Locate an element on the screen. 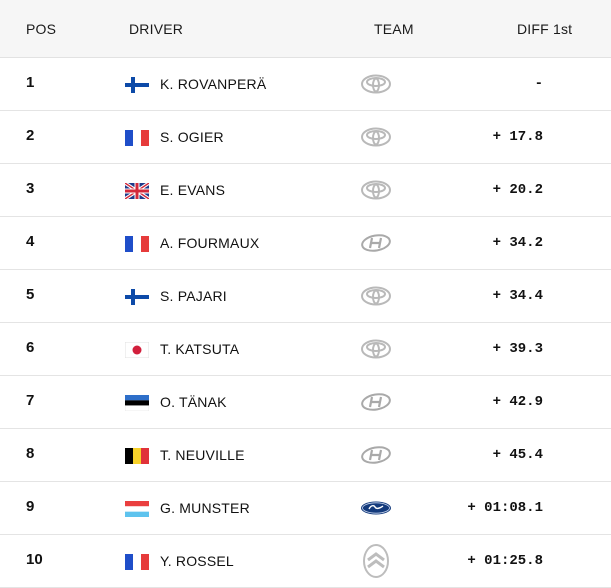 The height and width of the screenshot is (588, 611). table-row: 8 T. NEUVILLE + 45.4 is located at coordinates (305, 455).